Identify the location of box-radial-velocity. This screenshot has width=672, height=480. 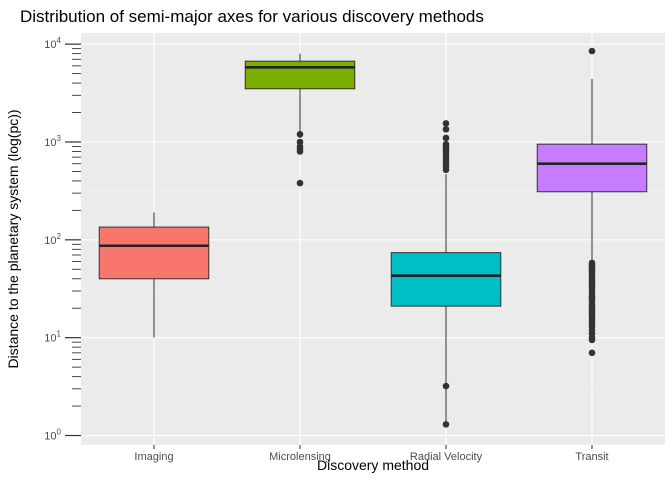
(446, 274).